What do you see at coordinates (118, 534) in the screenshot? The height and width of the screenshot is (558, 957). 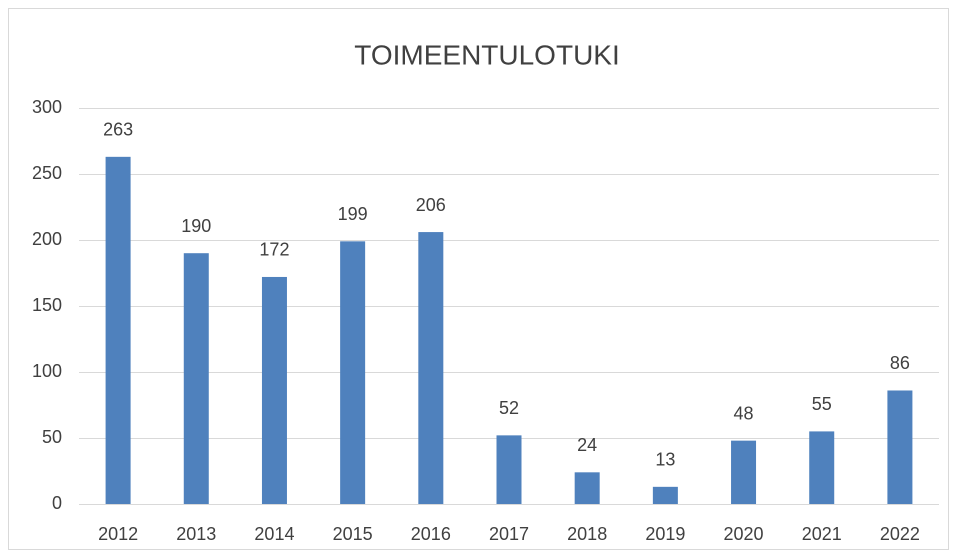 I see `x-tick-label: 2012` at bounding box center [118, 534].